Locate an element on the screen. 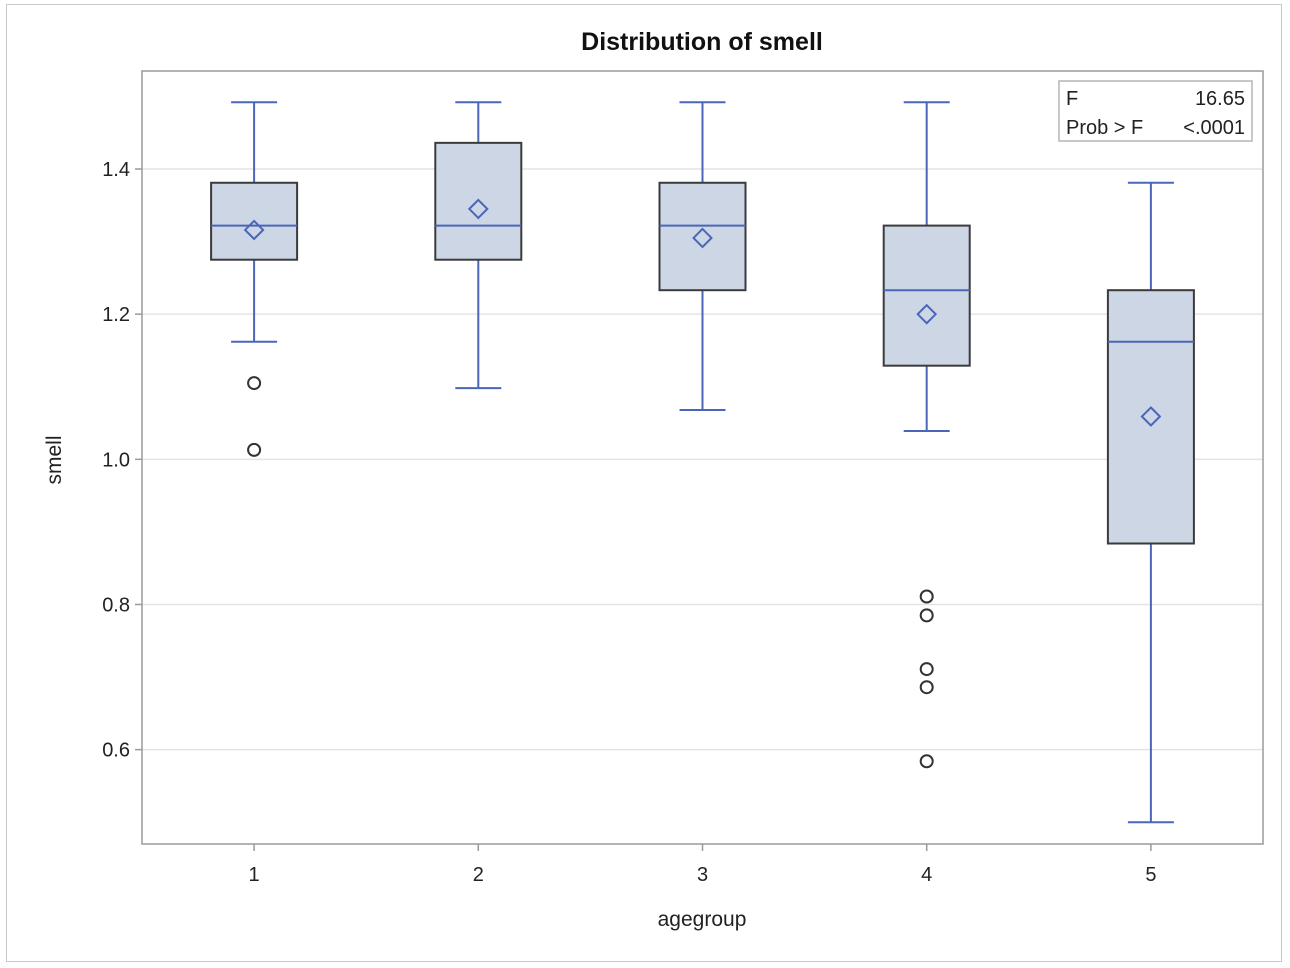  chart-title: Distribution of smell is located at coordinates (702, 42).